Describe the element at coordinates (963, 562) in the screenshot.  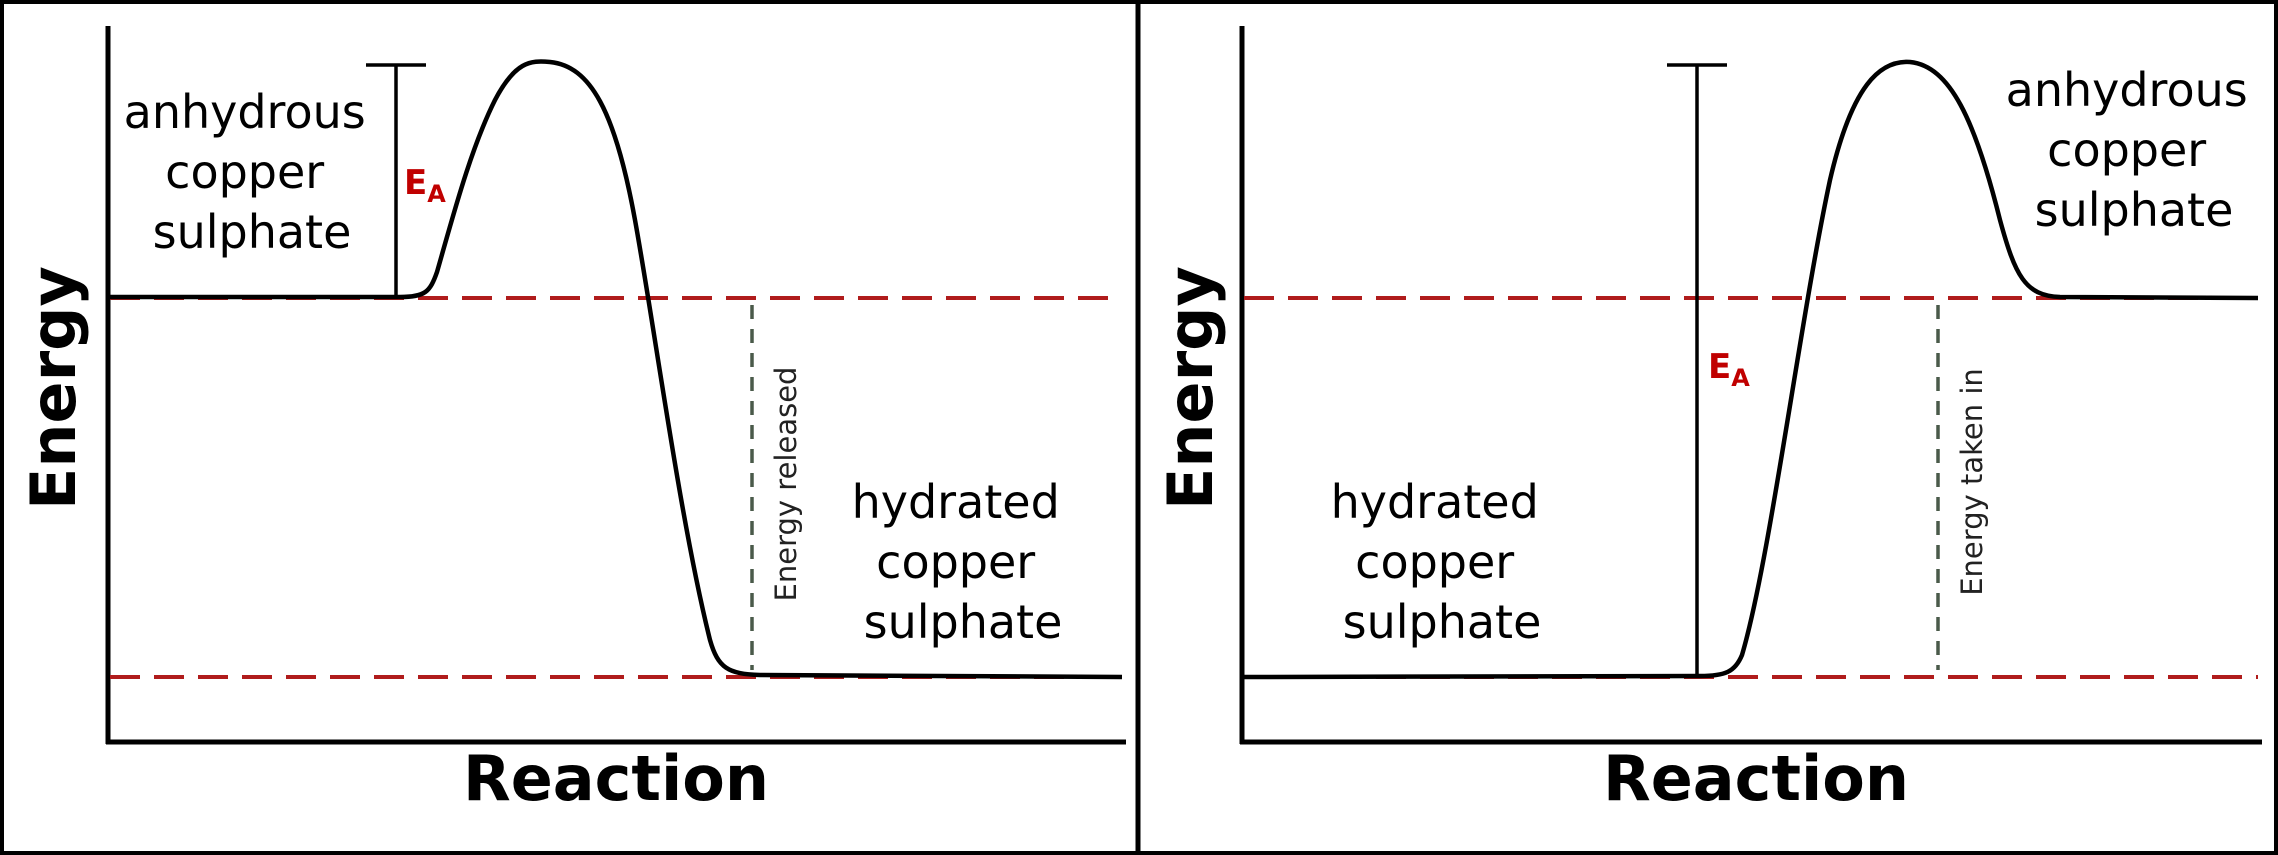
I see `product-label: hydrated copper sulphate` at that location.